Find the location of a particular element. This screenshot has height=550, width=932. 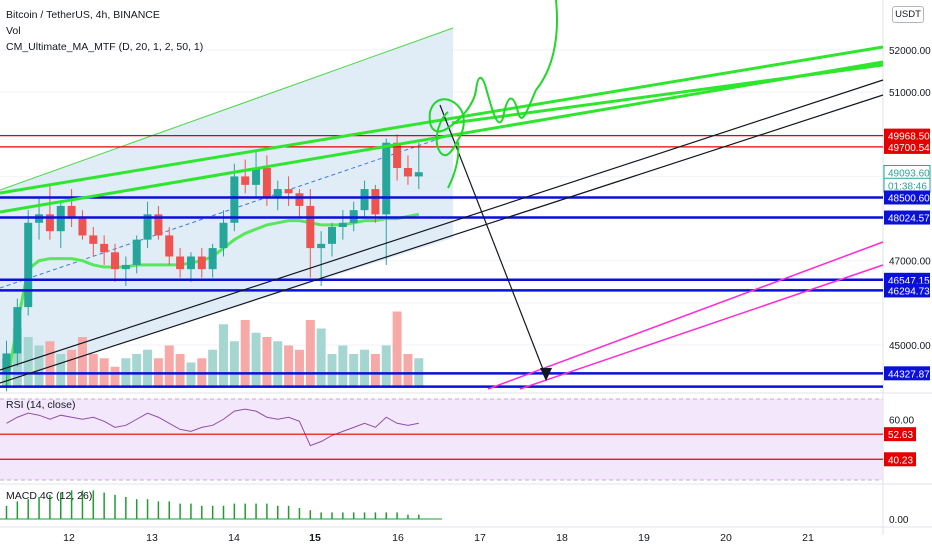

svg-text: 49093.60 is located at coordinates (909, 173).